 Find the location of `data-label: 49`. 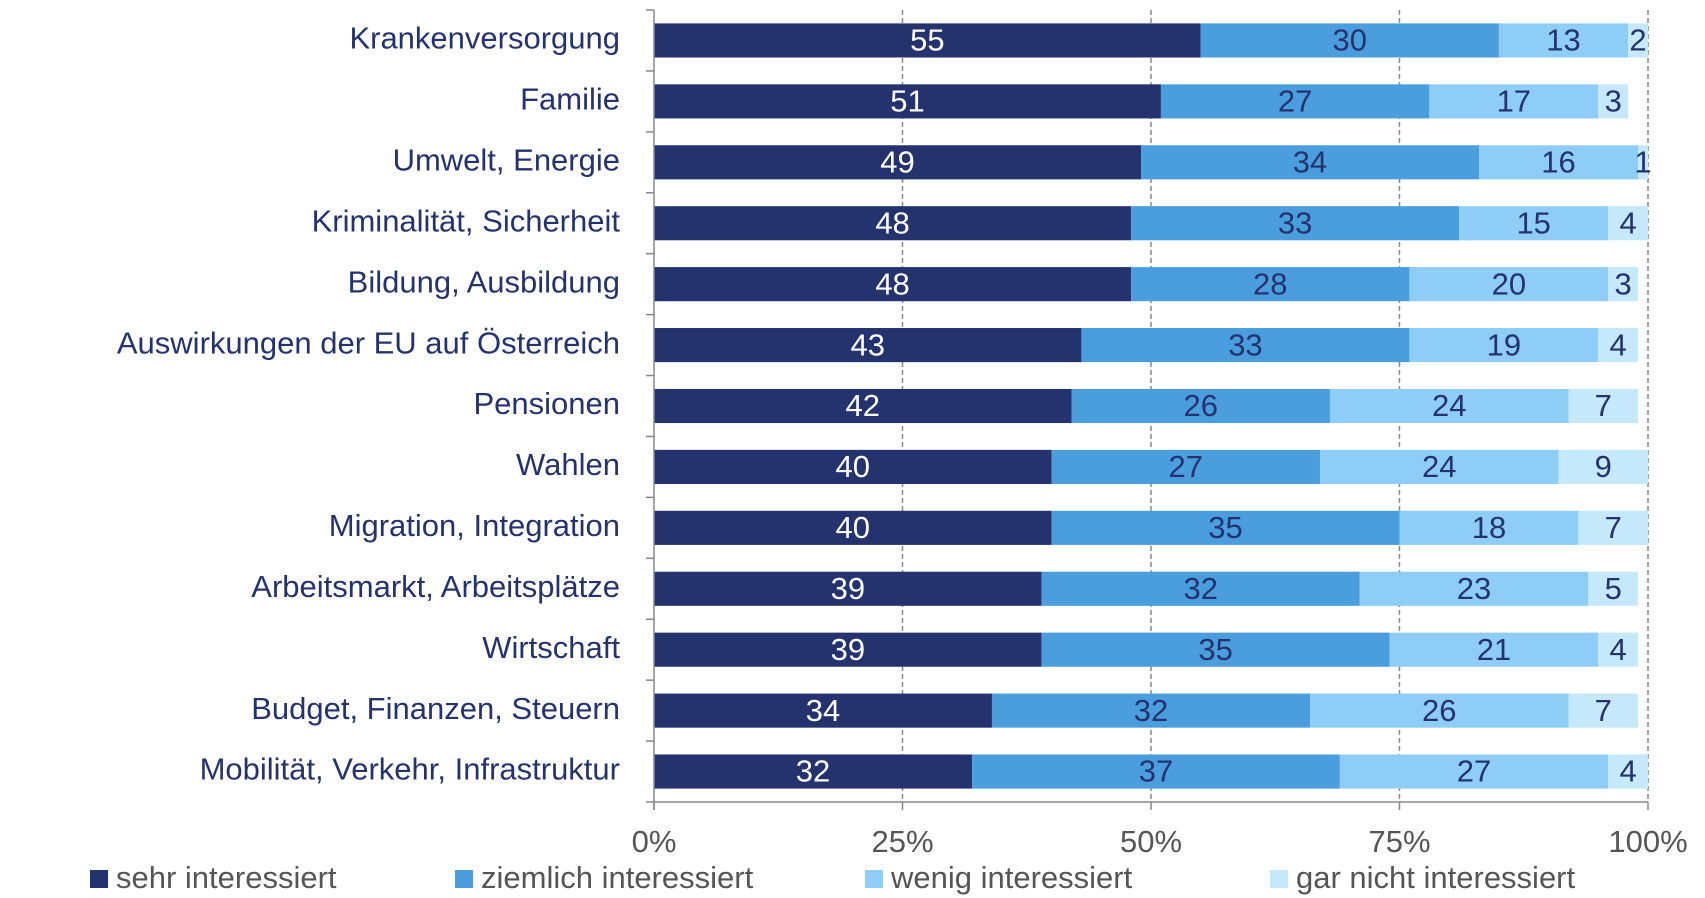

data-label: 49 is located at coordinates (897, 161).